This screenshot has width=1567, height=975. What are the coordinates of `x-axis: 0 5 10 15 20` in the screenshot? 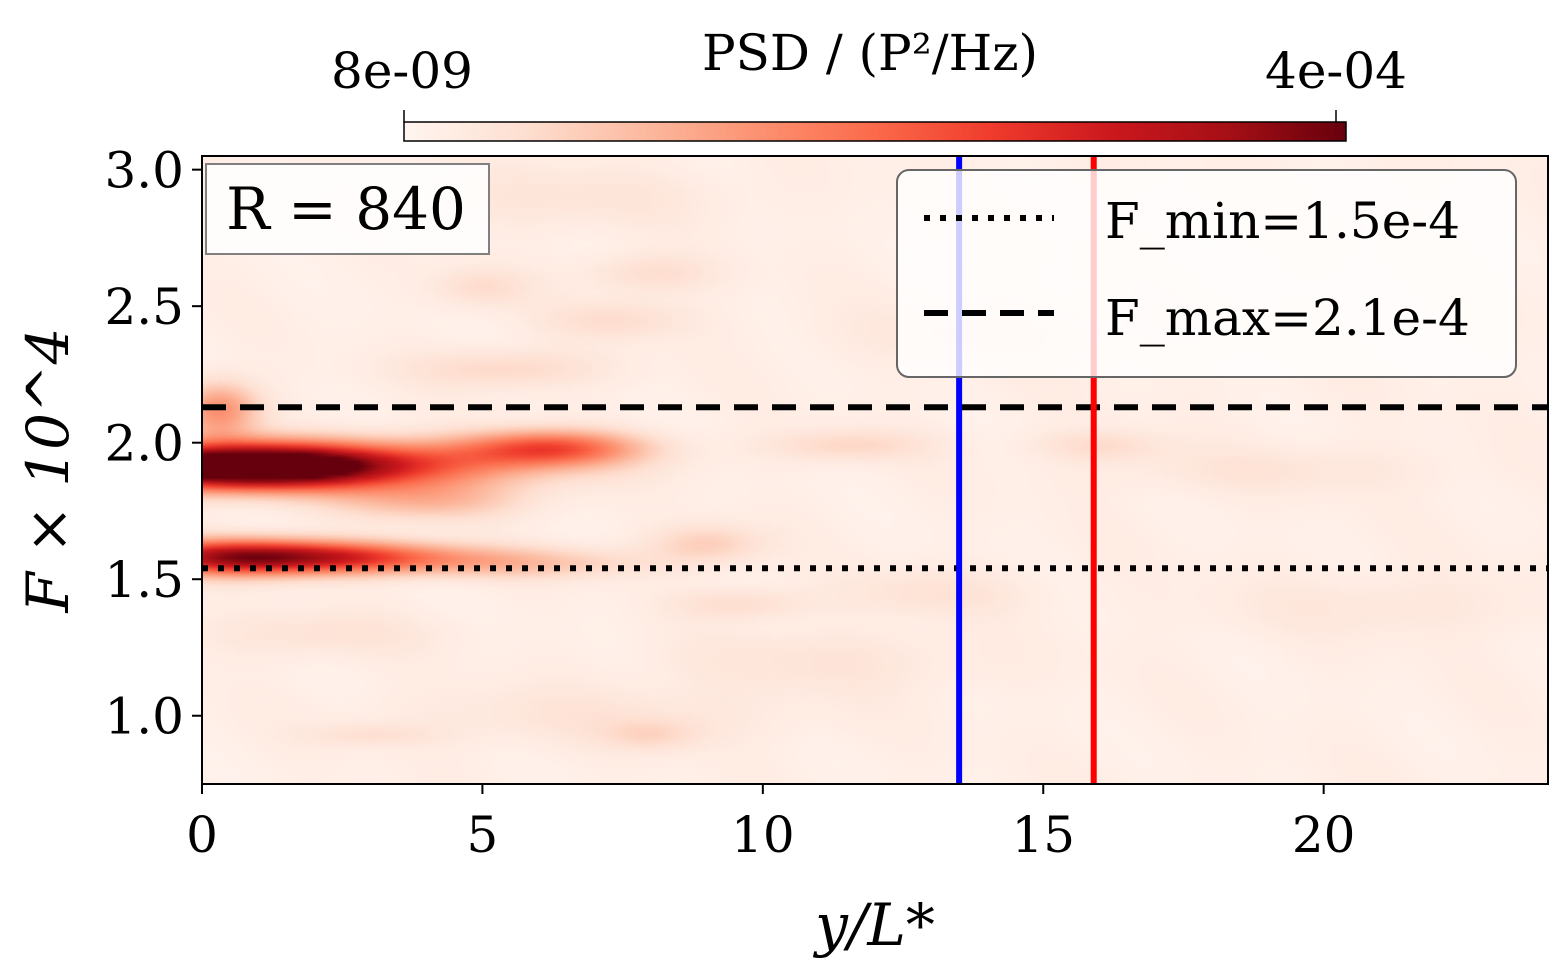 It's located at (770, 824).